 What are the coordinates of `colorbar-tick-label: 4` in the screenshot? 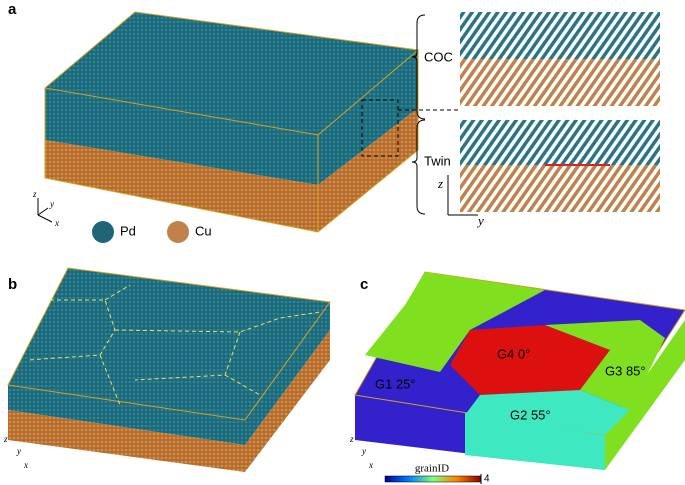 It's located at (487, 479).